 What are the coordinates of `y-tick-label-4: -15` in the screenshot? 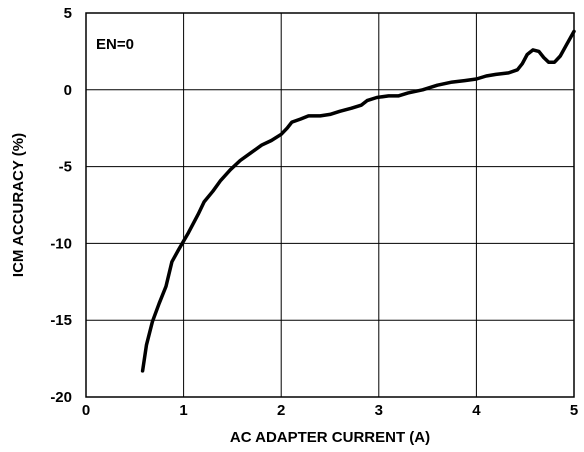 It's located at (61, 320).